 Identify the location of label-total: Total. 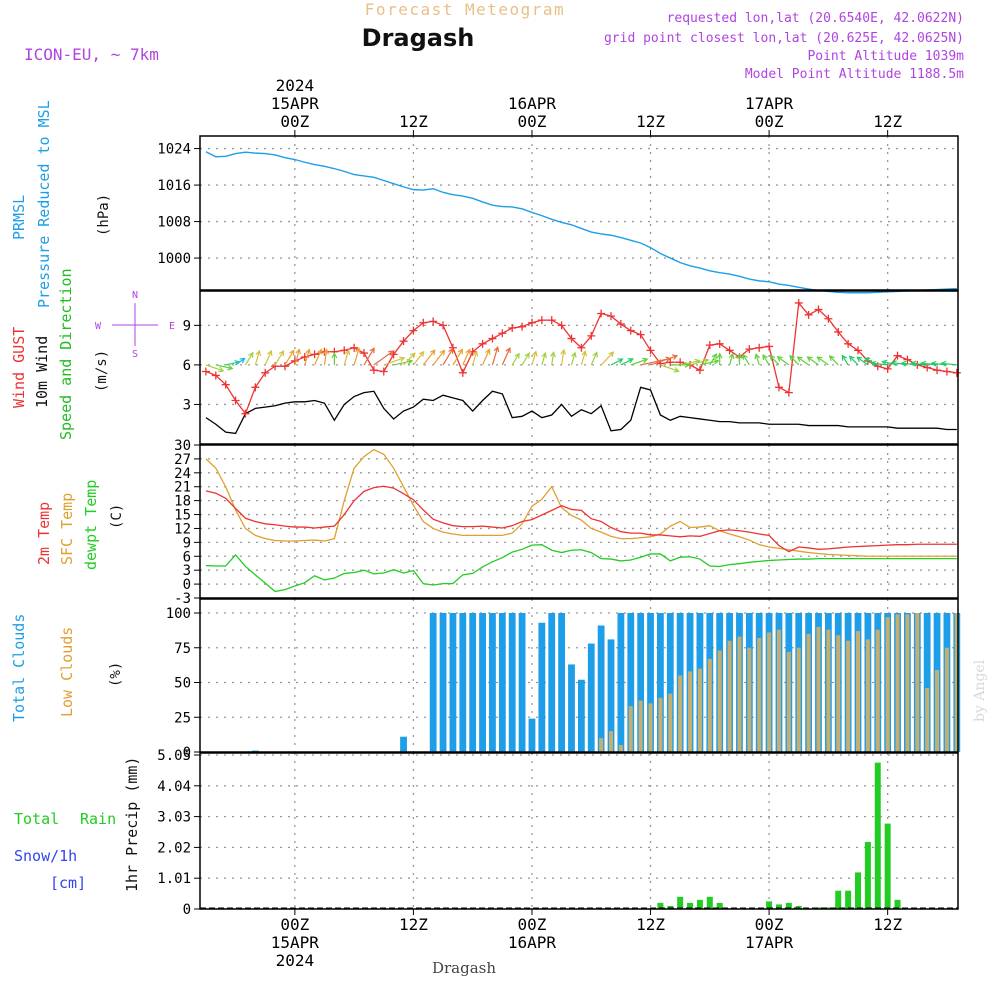
(36, 819).